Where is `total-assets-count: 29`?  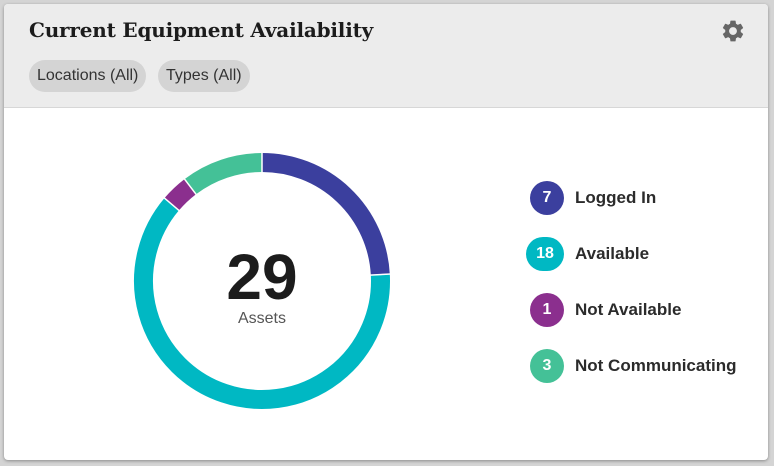 total-assets-count: 29 is located at coordinates (261, 277).